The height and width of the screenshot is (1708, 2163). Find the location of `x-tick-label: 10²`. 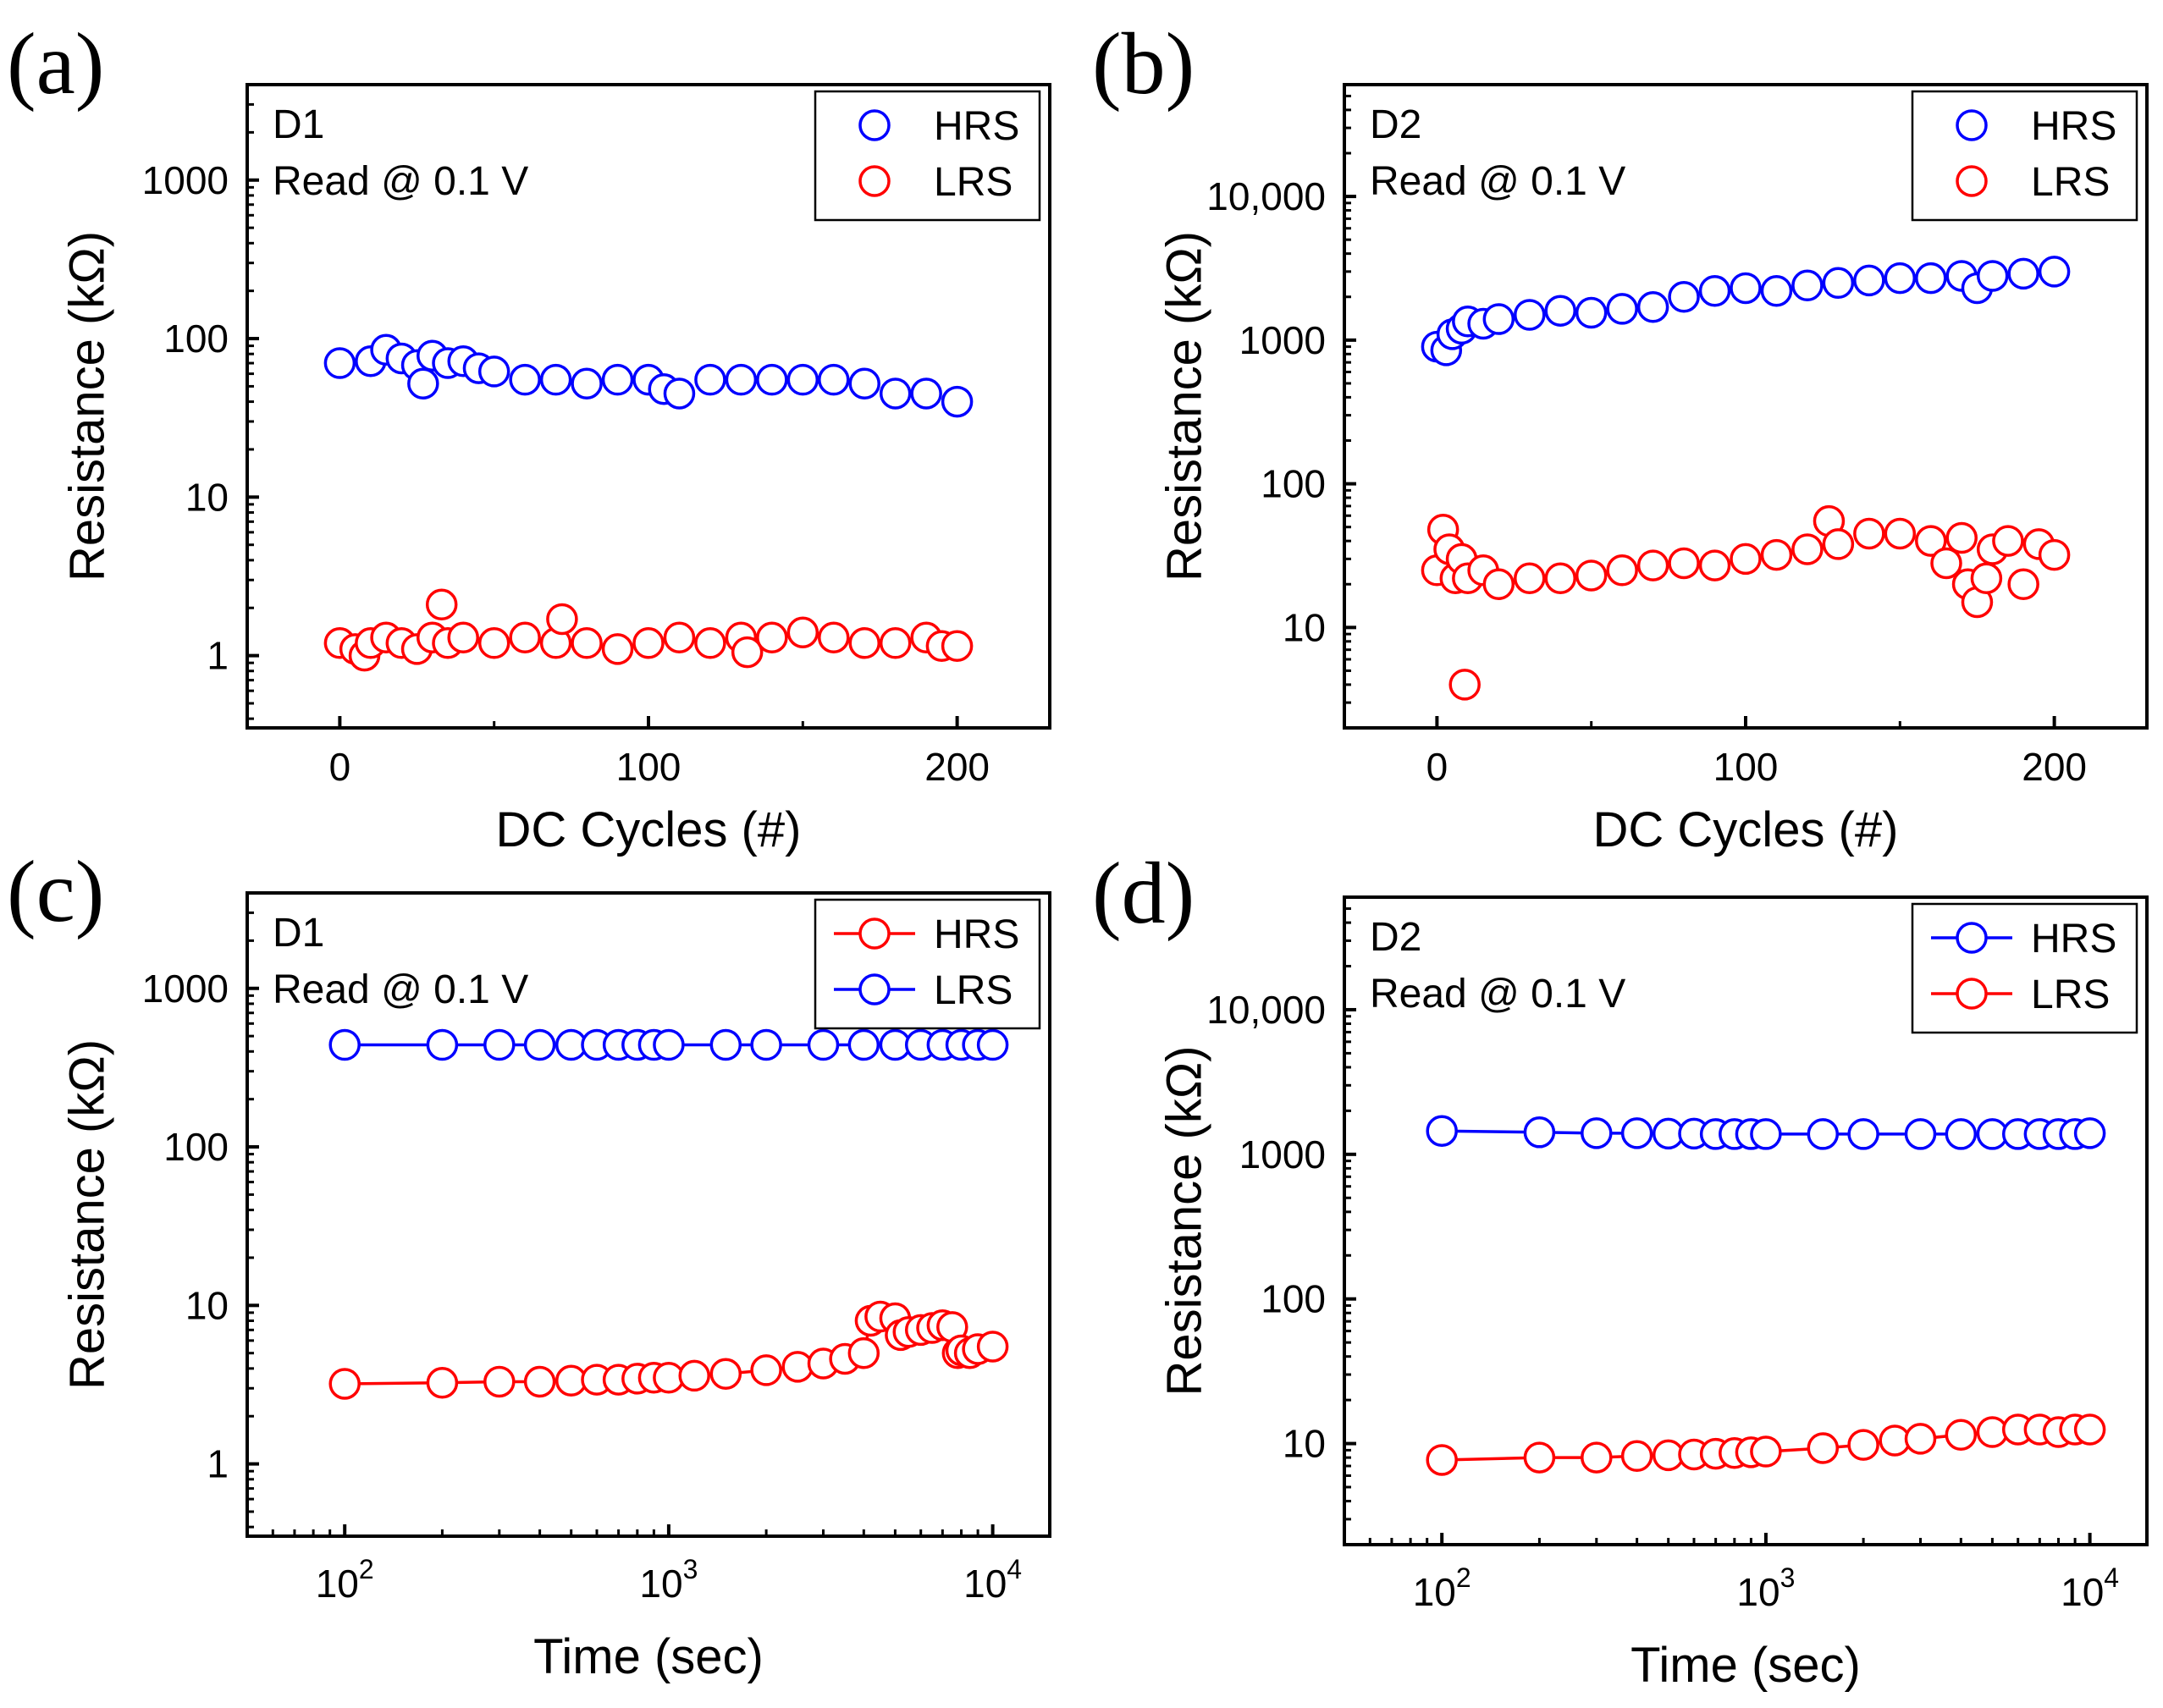

x-tick-label: 10² is located at coordinates (345, 1580).